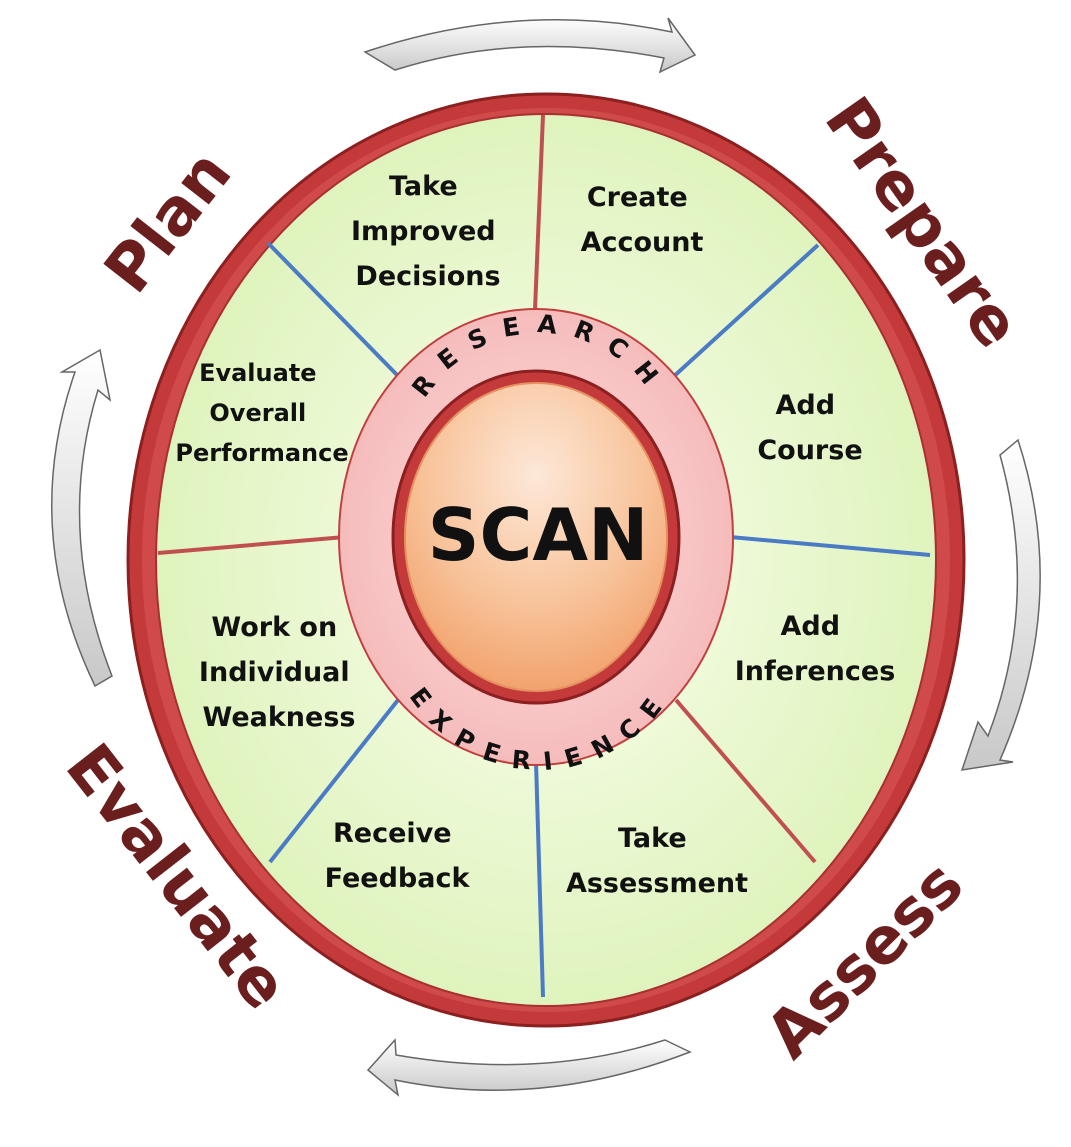  I want to click on bottom-arrow-icon, so click(529, 1067).